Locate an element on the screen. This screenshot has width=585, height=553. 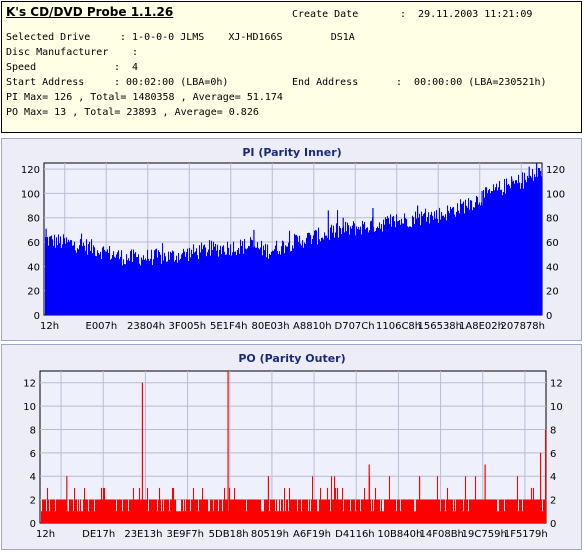
x-tick-label: 1A8E02h is located at coordinates (481, 326).